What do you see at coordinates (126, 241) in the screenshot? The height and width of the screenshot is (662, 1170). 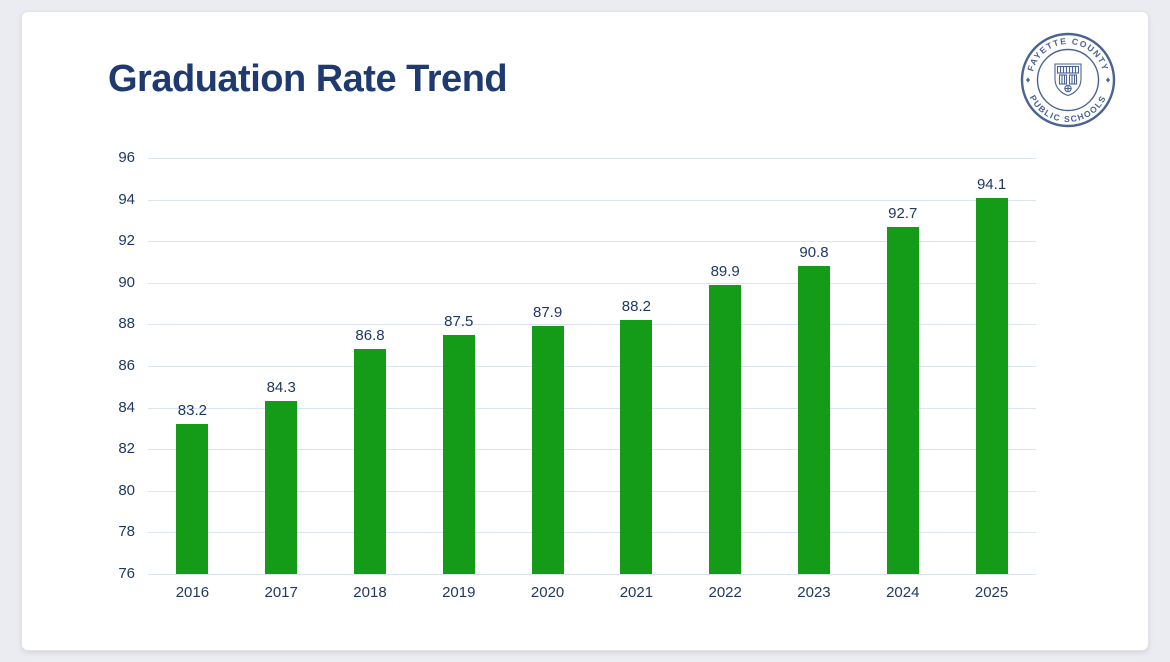 I see `y-axis-tick-label: 92` at bounding box center [126, 241].